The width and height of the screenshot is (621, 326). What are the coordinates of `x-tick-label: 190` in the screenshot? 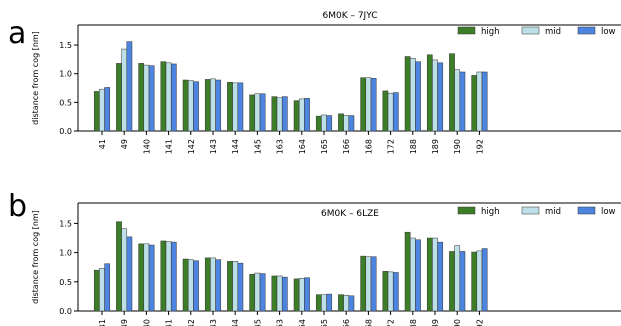 It's located at (457, 322).